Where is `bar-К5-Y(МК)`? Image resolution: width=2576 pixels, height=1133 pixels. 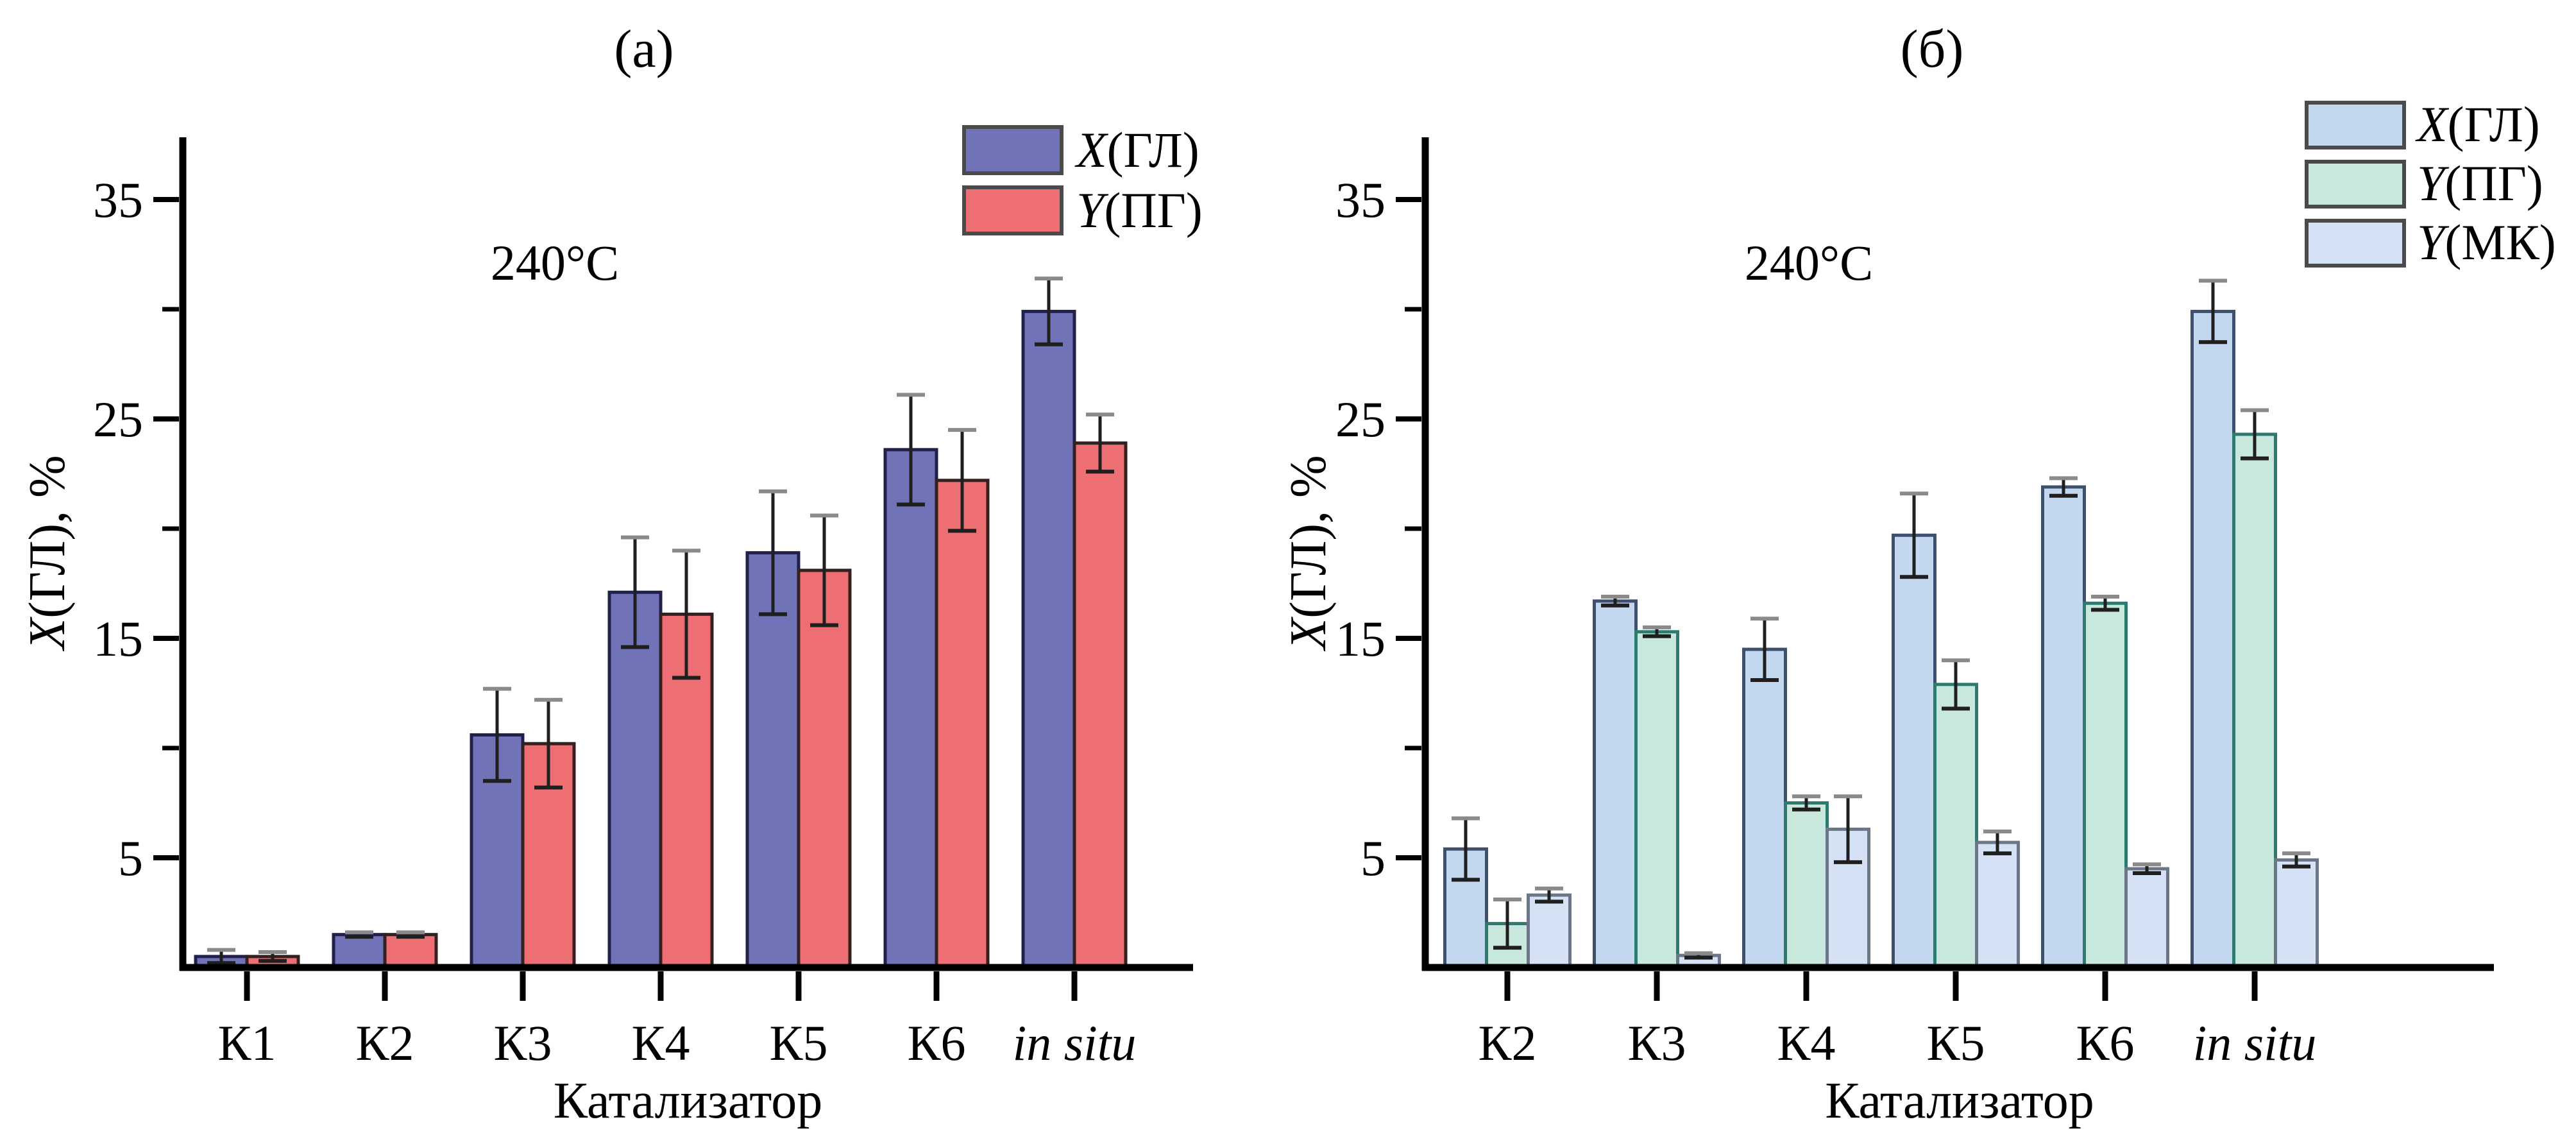
bar-К5-Y(МК) is located at coordinates (1997, 904).